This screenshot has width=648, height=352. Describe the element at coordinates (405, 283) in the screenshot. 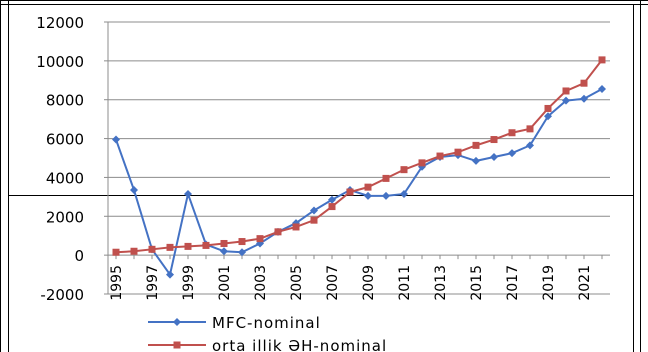

I see `x-tick-label: 2011` at that location.